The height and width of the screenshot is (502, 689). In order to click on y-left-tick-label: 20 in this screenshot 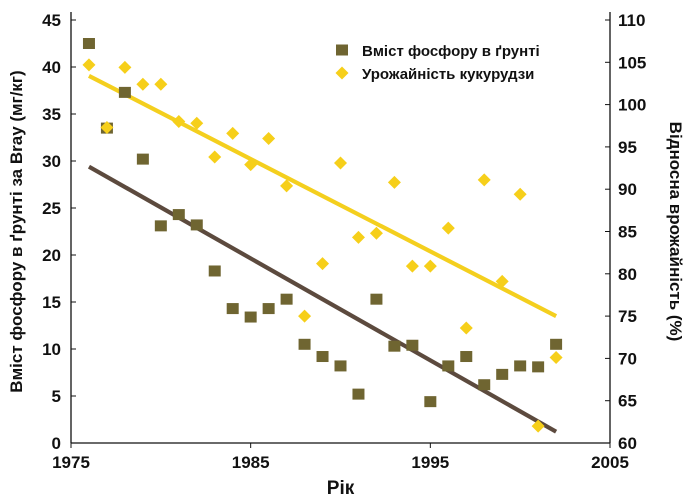, I will do `click(51, 255)`.